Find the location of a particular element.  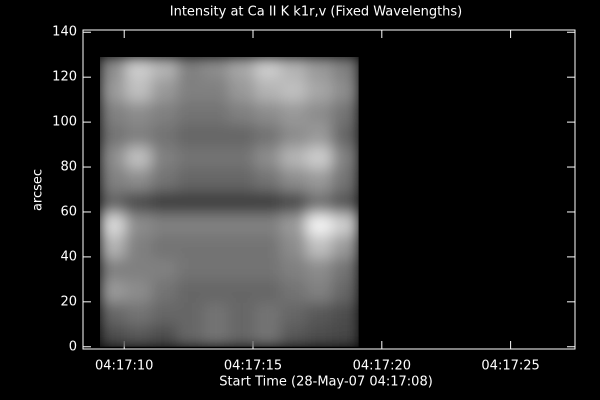

y-tick-label: 120 is located at coordinates (64, 77).